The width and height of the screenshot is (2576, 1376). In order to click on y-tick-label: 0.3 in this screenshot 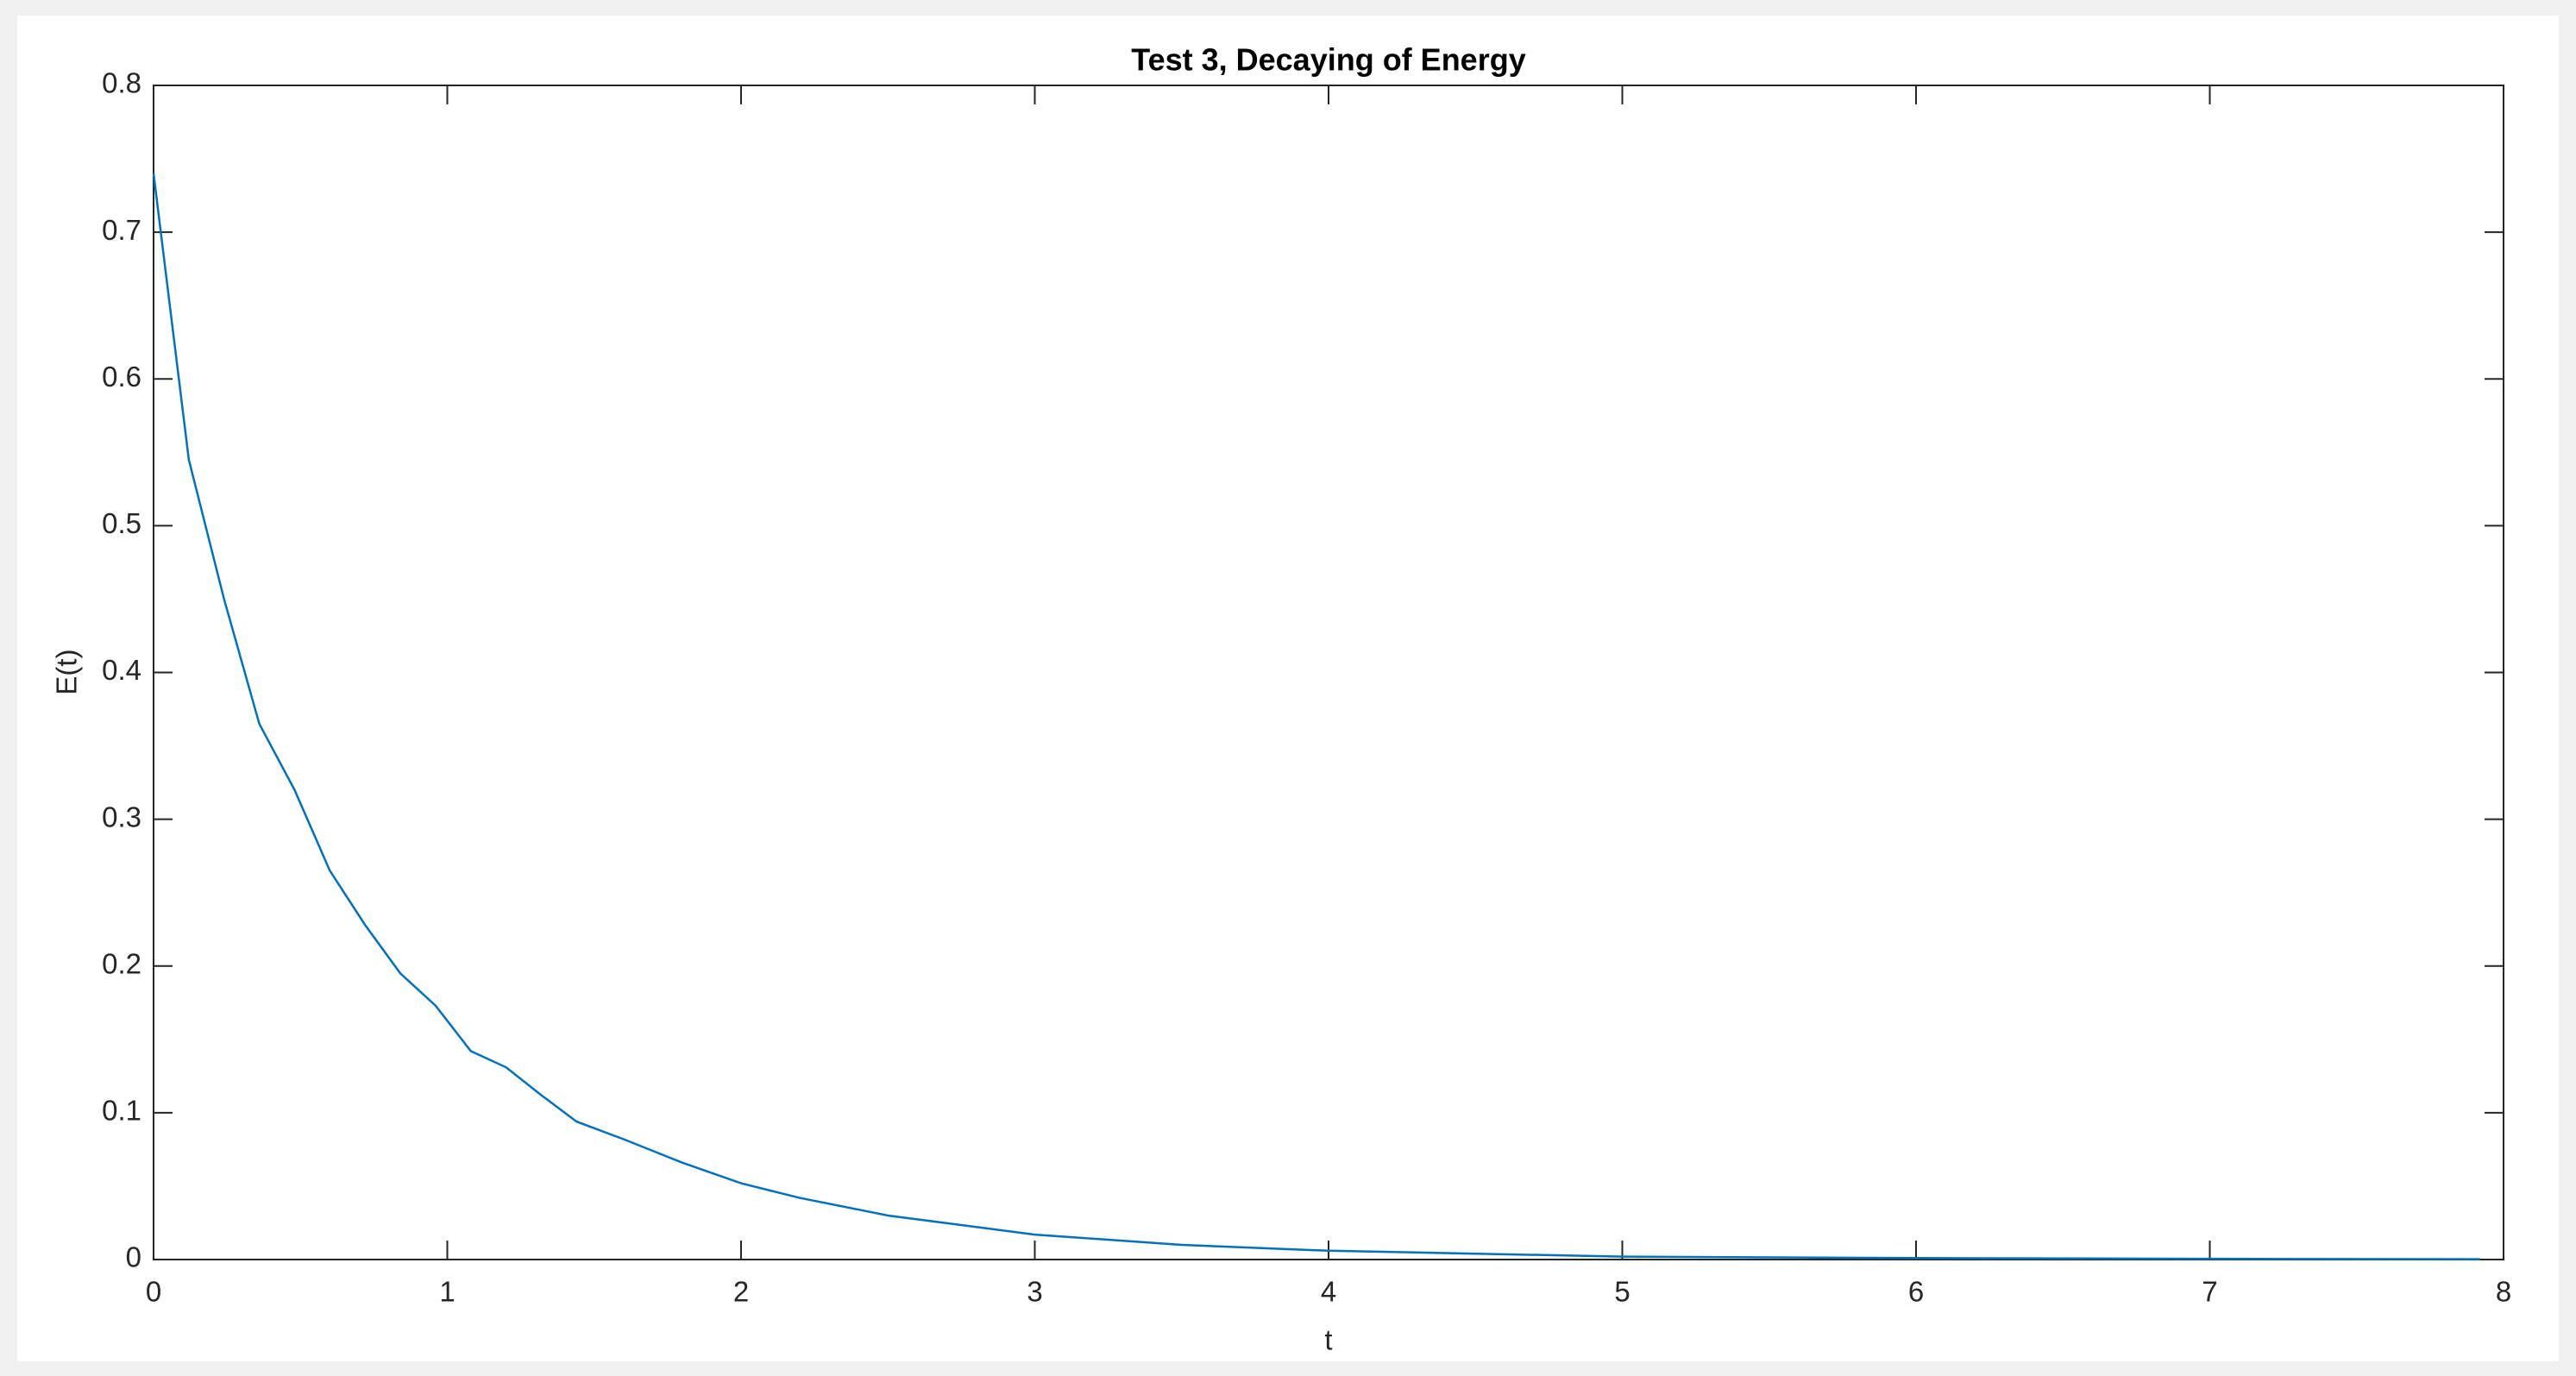, I will do `click(122, 817)`.